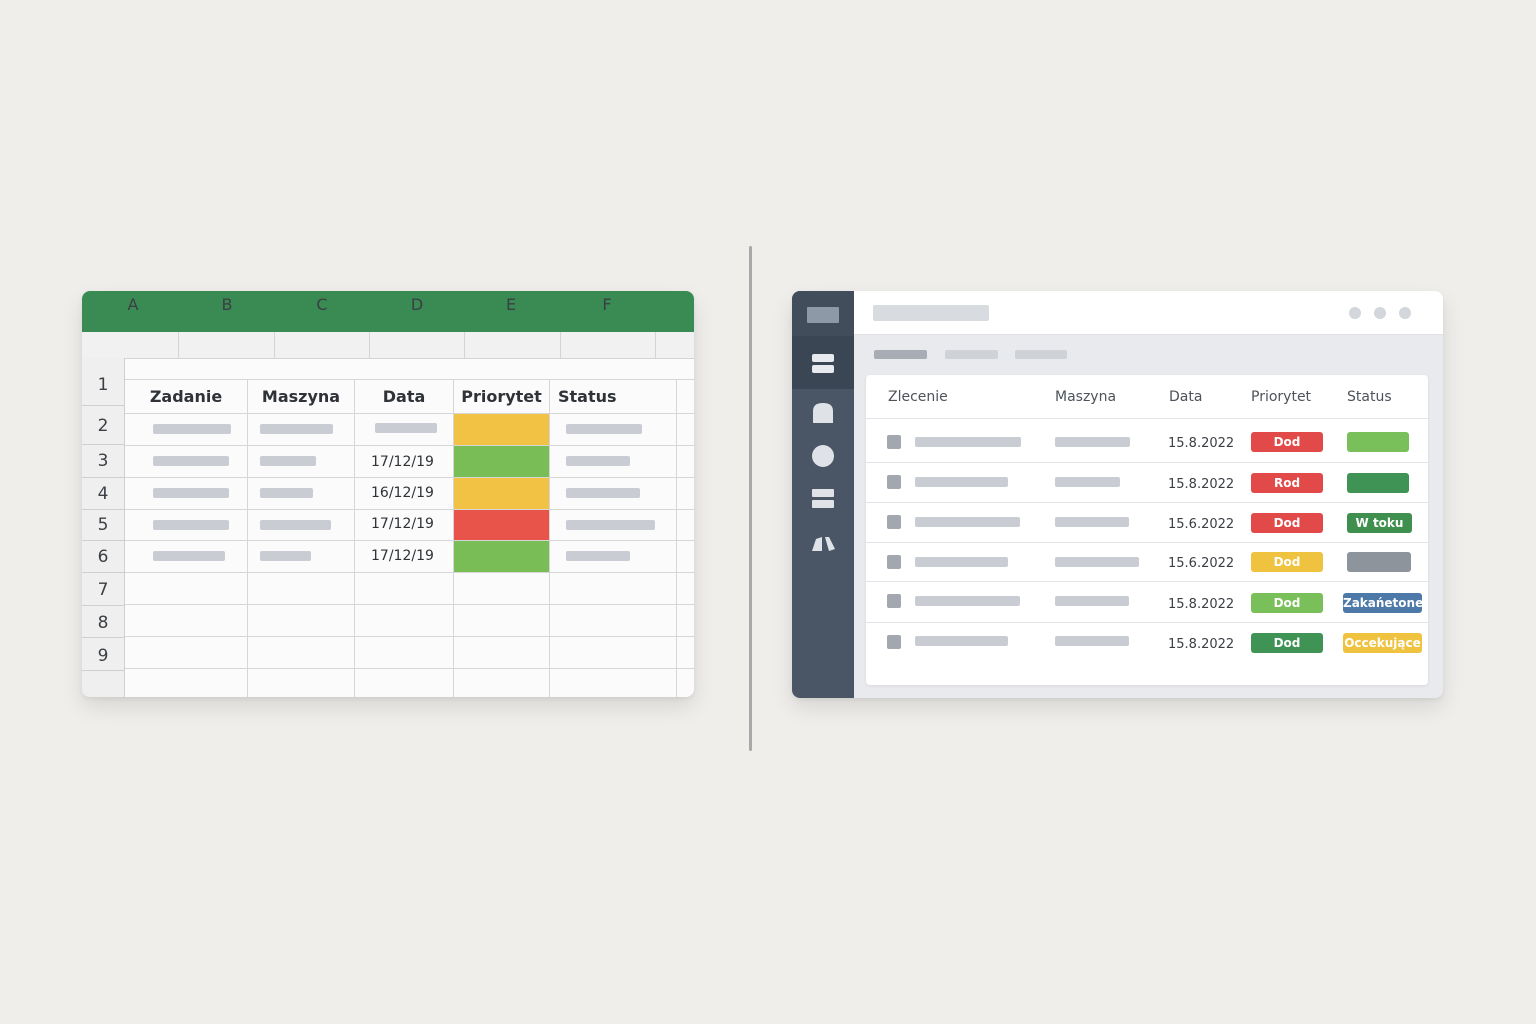 This screenshot has width=1536, height=1024. What do you see at coordinates (103, 557) in the screenshot?
I see `row-header-6: 6` at bounding box center [103, 557].